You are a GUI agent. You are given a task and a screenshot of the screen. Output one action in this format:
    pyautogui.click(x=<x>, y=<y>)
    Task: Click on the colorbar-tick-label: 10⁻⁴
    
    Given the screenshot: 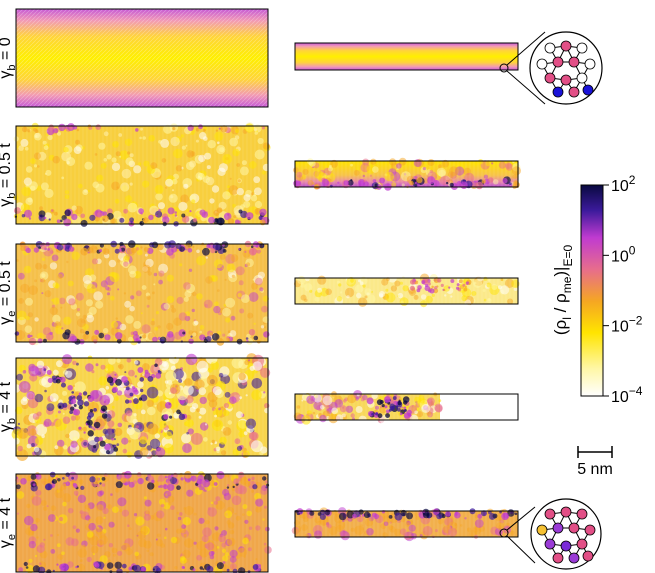 What is the action you would take?
    pyautogui.click(x=627, y=395)
    